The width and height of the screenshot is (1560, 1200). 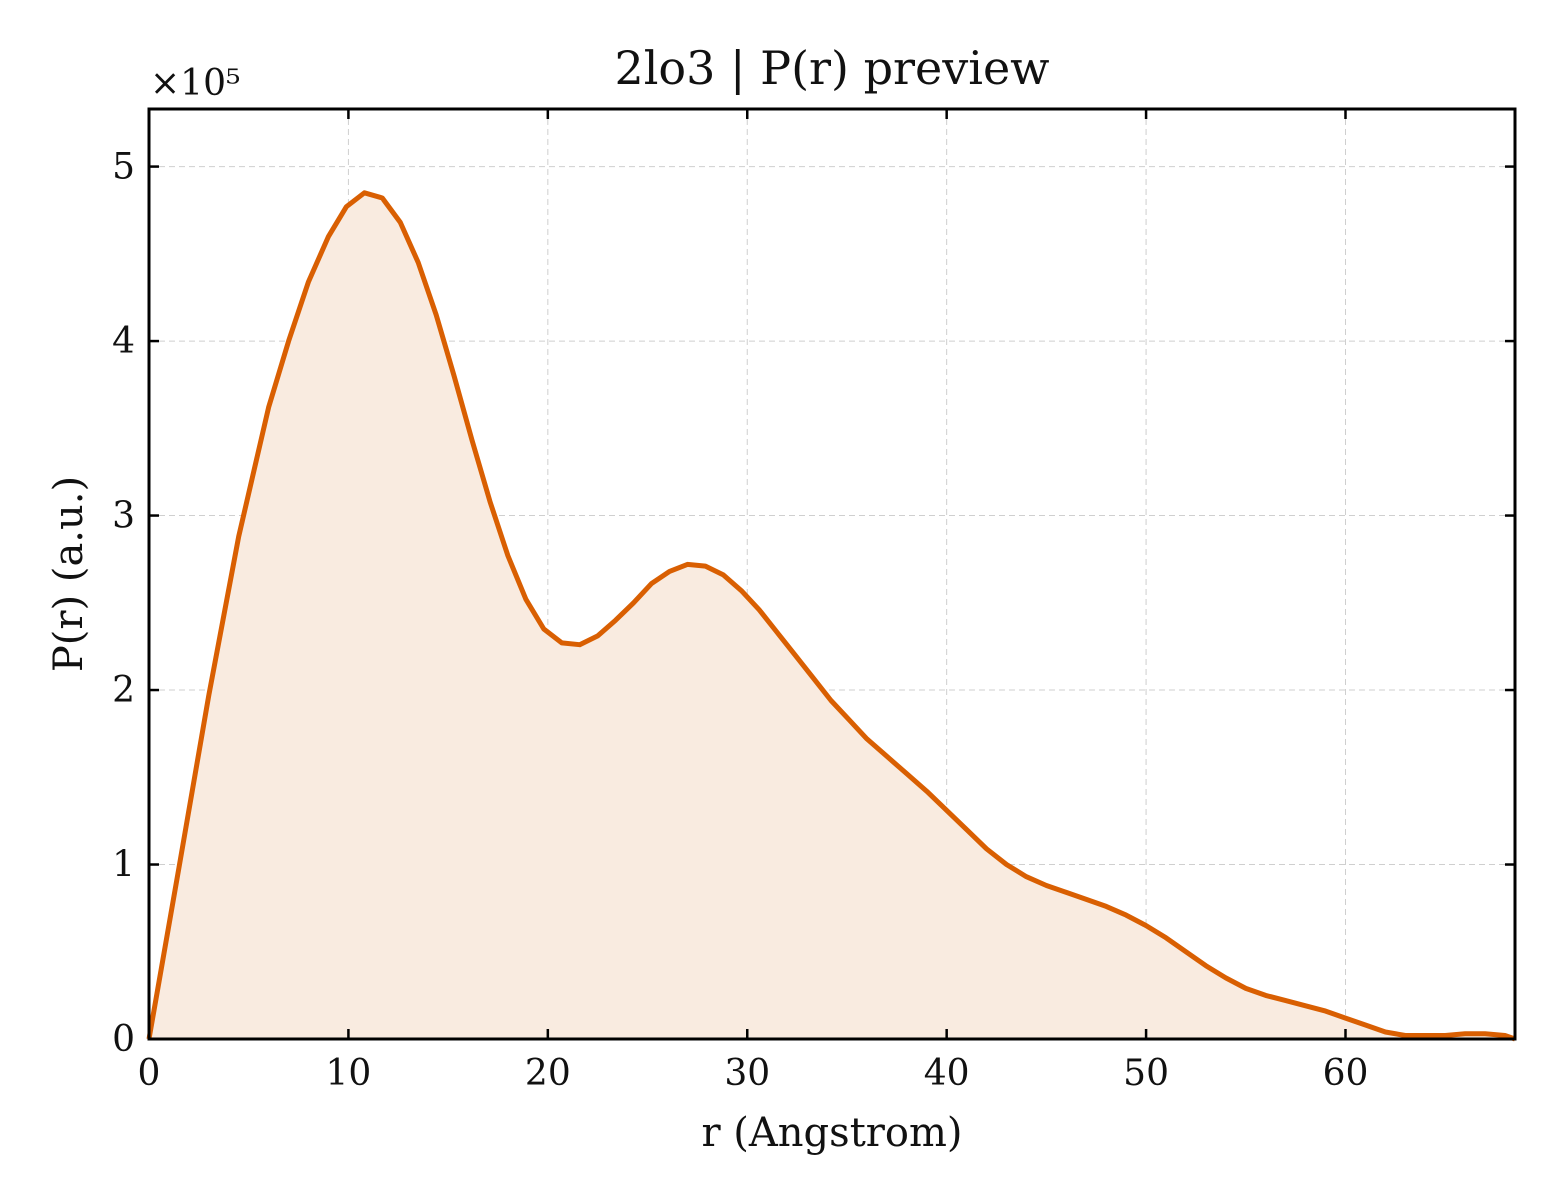 I want to click on chart-title: 2lo3 | P(r) preview, so click(x=831, y=68).